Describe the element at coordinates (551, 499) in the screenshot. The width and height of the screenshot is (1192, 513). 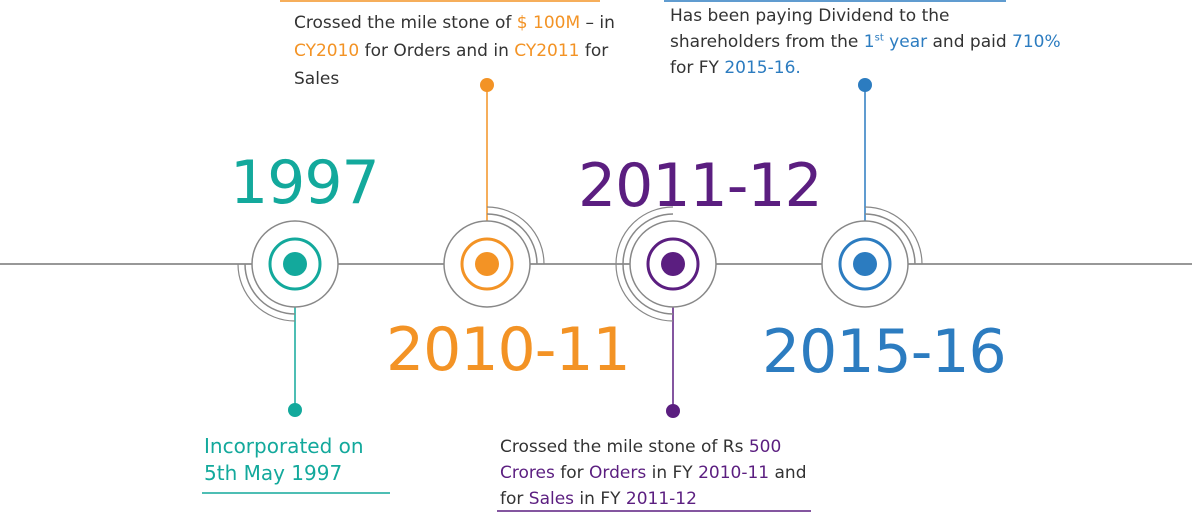
I see `hl-sales: Sales` at that location.